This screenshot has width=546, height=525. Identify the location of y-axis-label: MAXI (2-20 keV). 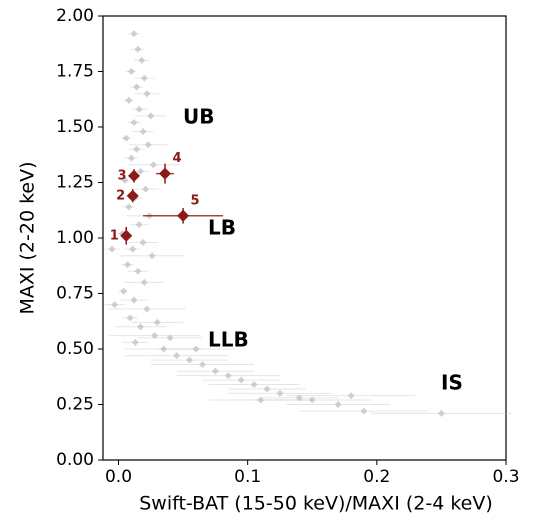
(28, 237).